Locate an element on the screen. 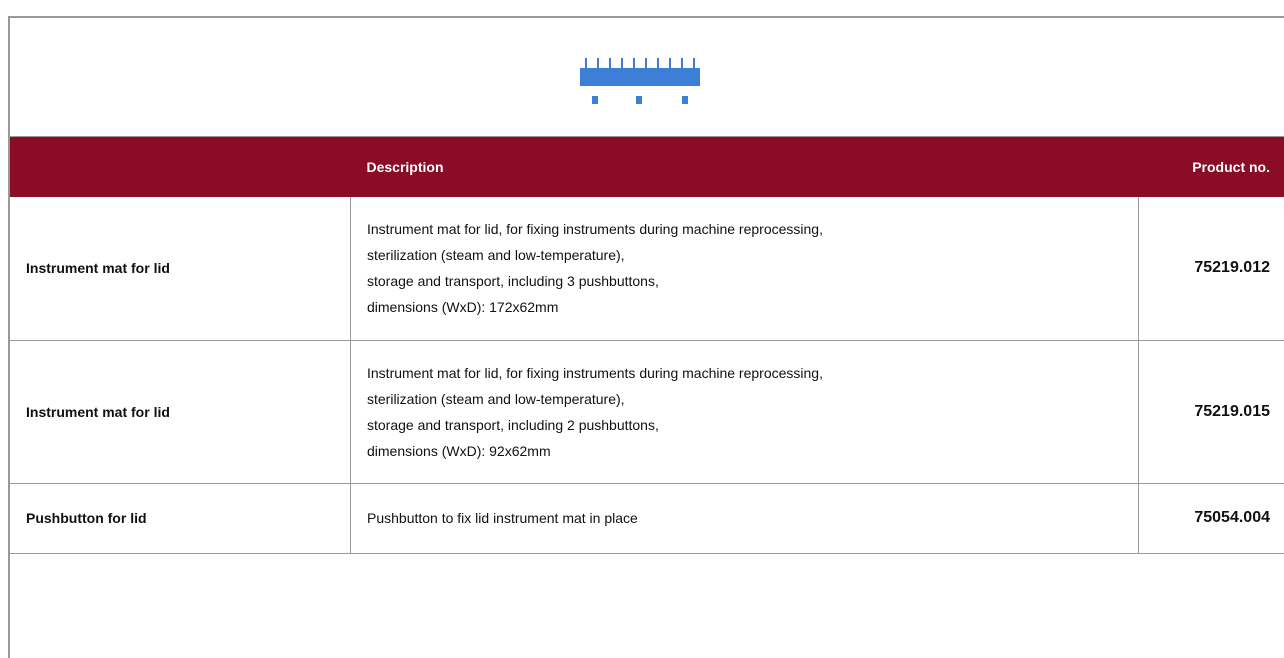 The height and width of the screenshot is (658, 1284). header-cell: Product no. is located at coordinates (1211, 167).